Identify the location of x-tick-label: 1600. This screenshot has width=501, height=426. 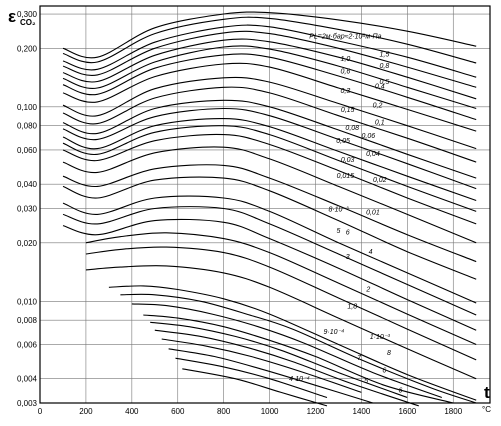
(407, 411).